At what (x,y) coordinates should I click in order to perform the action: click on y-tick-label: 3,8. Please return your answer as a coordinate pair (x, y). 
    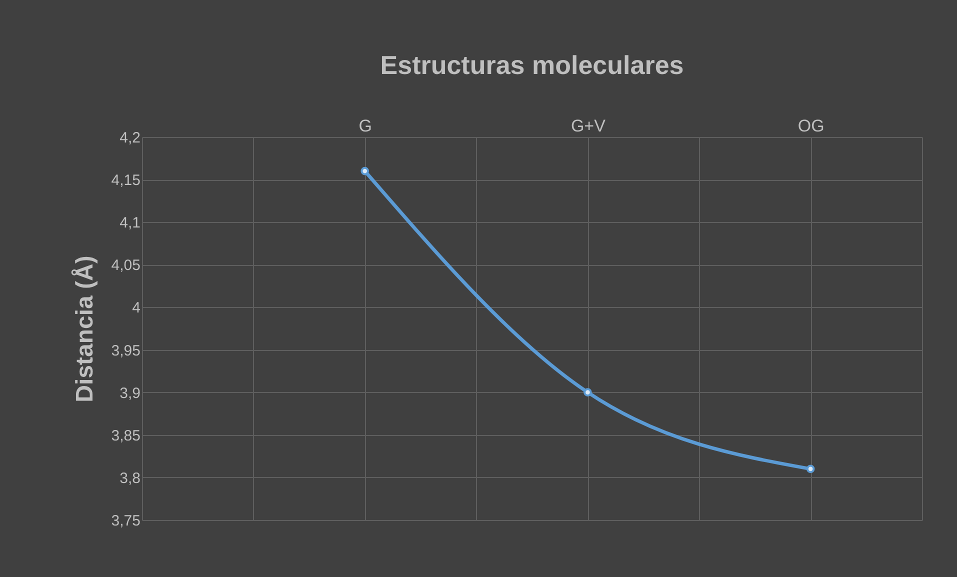
    Looking at the image, I should click on (130, 478).